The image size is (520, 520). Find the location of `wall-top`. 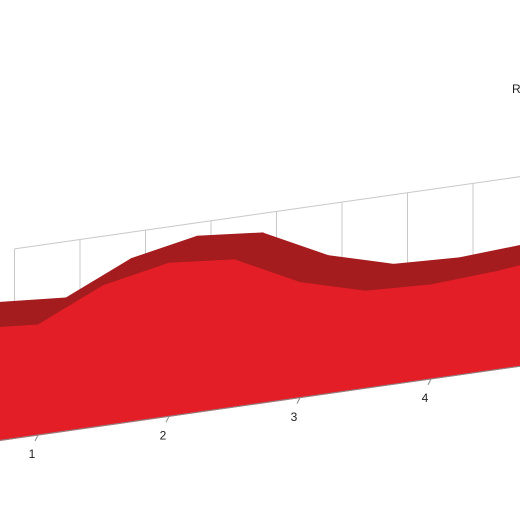

wall-top is located at coordinates (267, 213).